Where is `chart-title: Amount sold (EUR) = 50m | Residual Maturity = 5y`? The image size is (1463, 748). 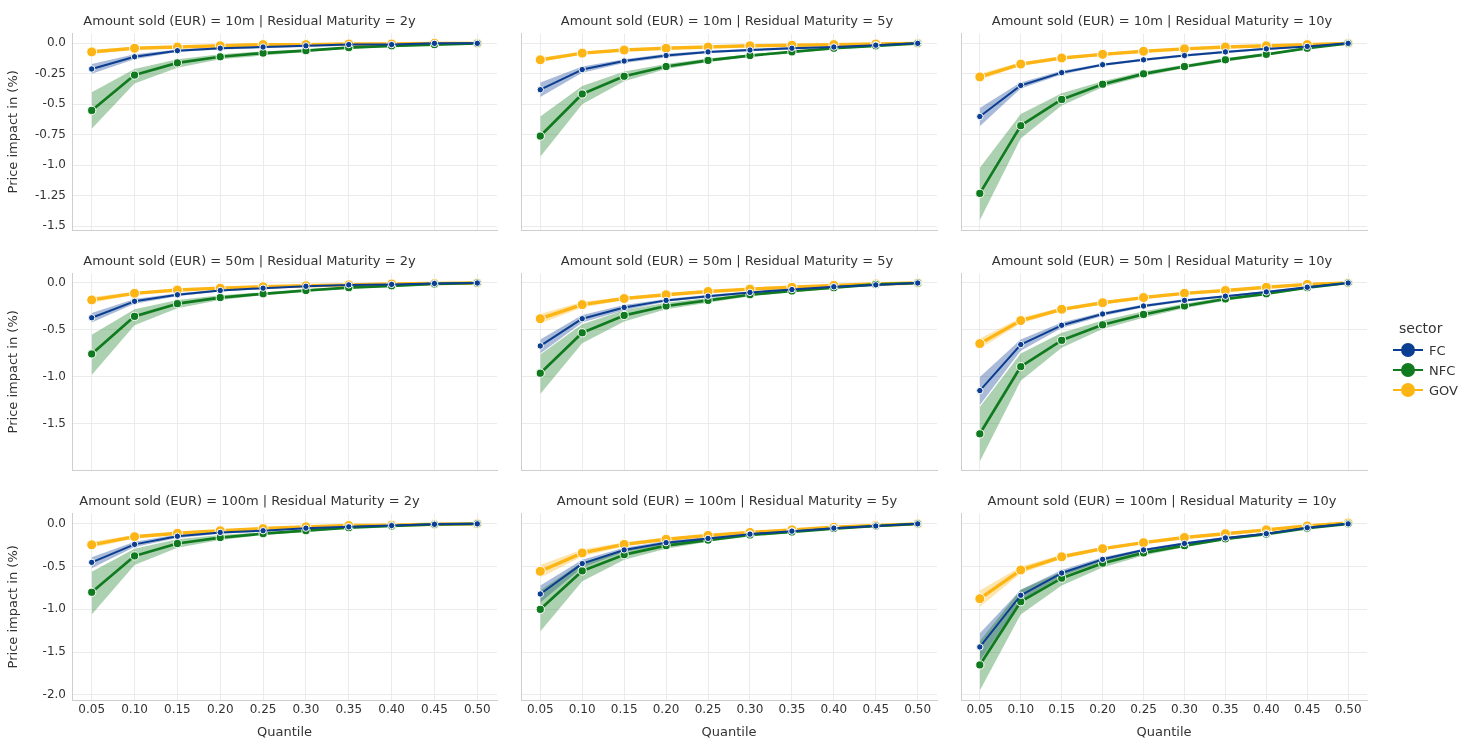 chart-title: Amount sold (EUR) = 50m | Residual Maturity = 5y is located at coordinates (727, 261).